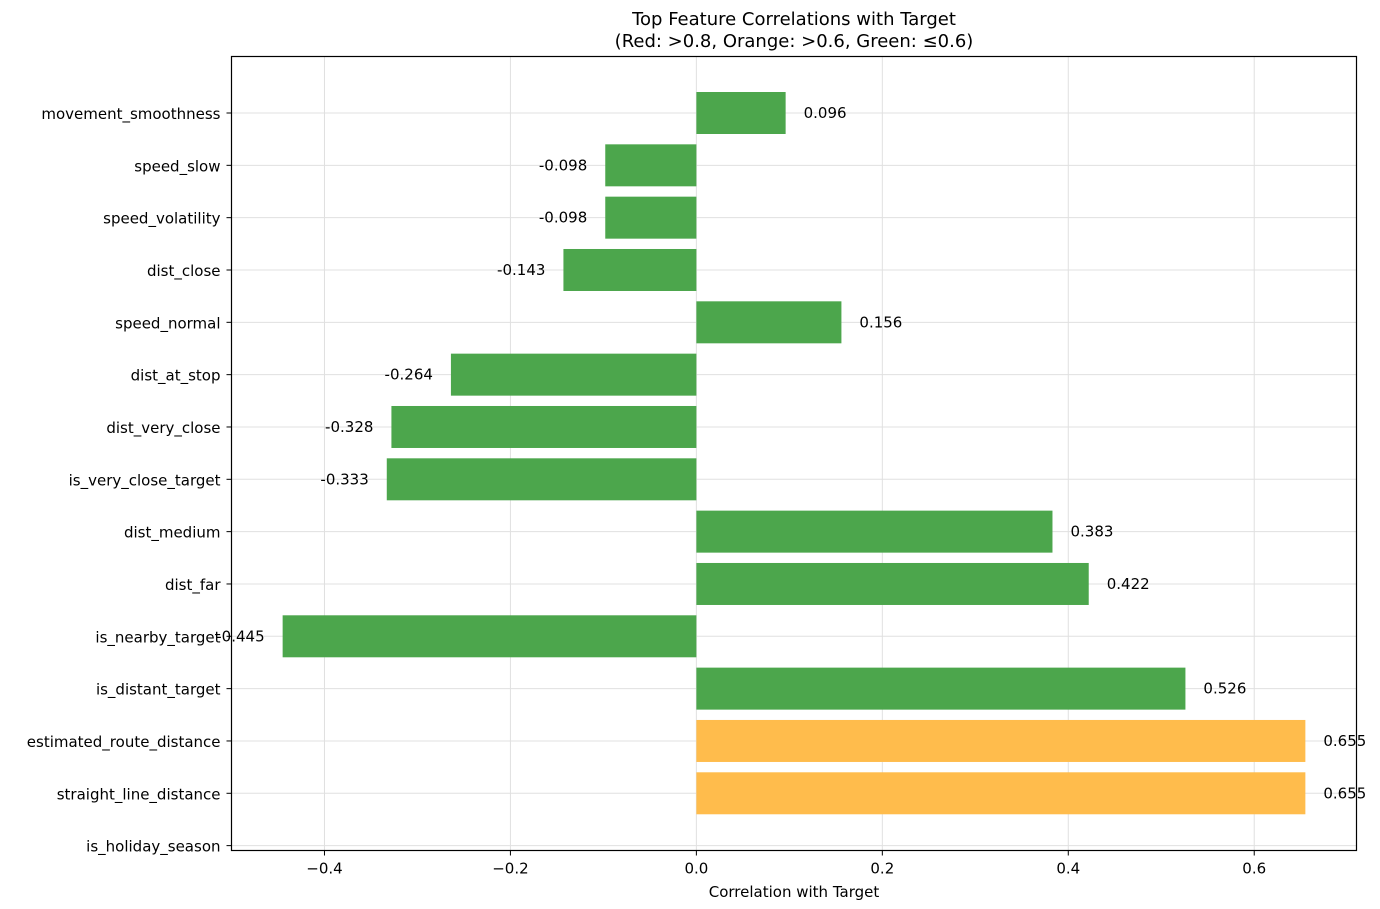 Image resolution: width=1380 pixels, height=909 pixels. Describe the element at coordinates (158, 690) in the screenshot. I see `y-tick-label: is_distant_target` at that location.